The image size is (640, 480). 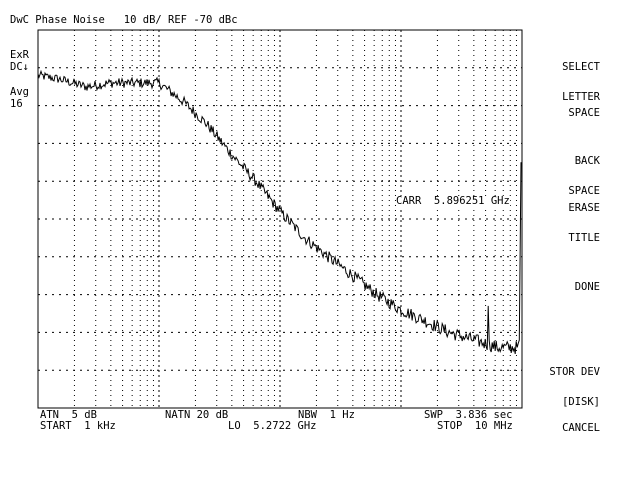 I want to click on status-dc-coupling: DC↓, so click(x=19, y=67).